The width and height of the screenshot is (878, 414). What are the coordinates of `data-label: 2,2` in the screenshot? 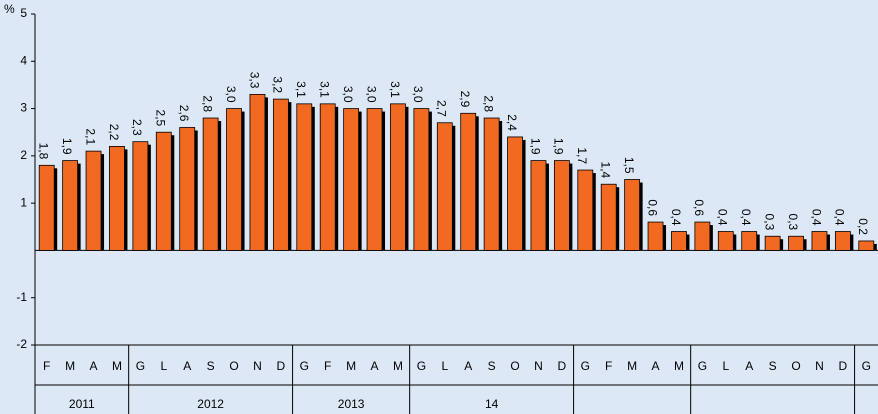 It's located at (114, 132).